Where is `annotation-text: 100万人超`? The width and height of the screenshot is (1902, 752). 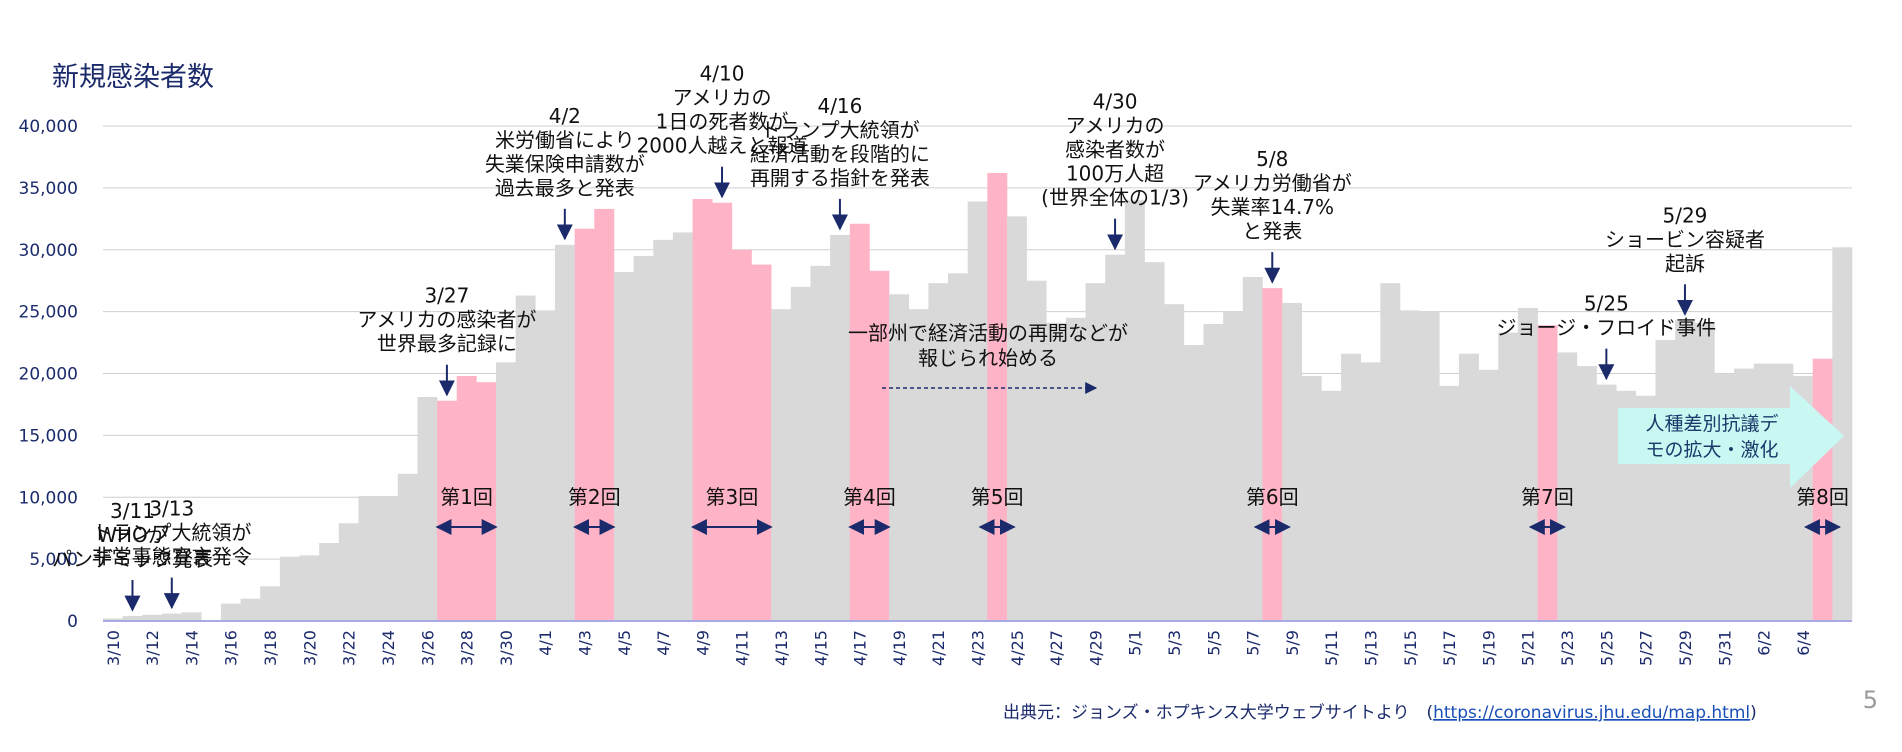 annotation-text: 100万人超 is located at coordinates (1115, 174).